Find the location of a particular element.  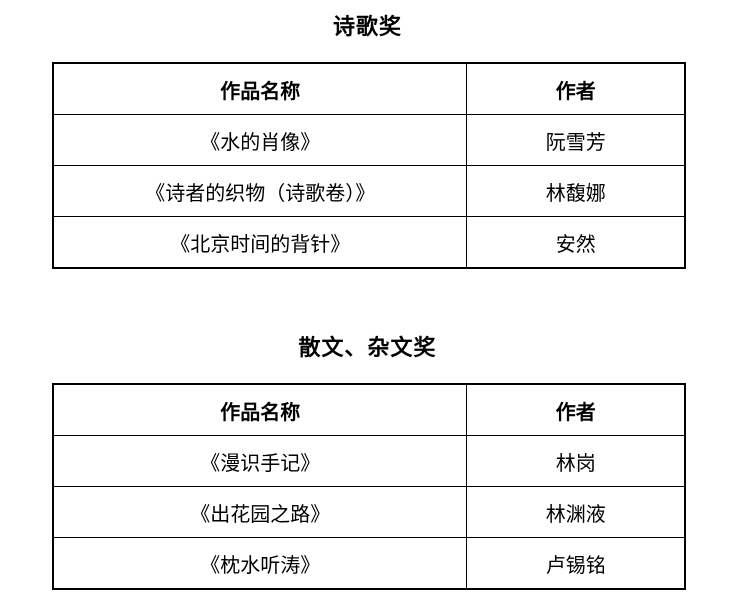

cell-author: 林岗 is located at coordinates (576, 461).